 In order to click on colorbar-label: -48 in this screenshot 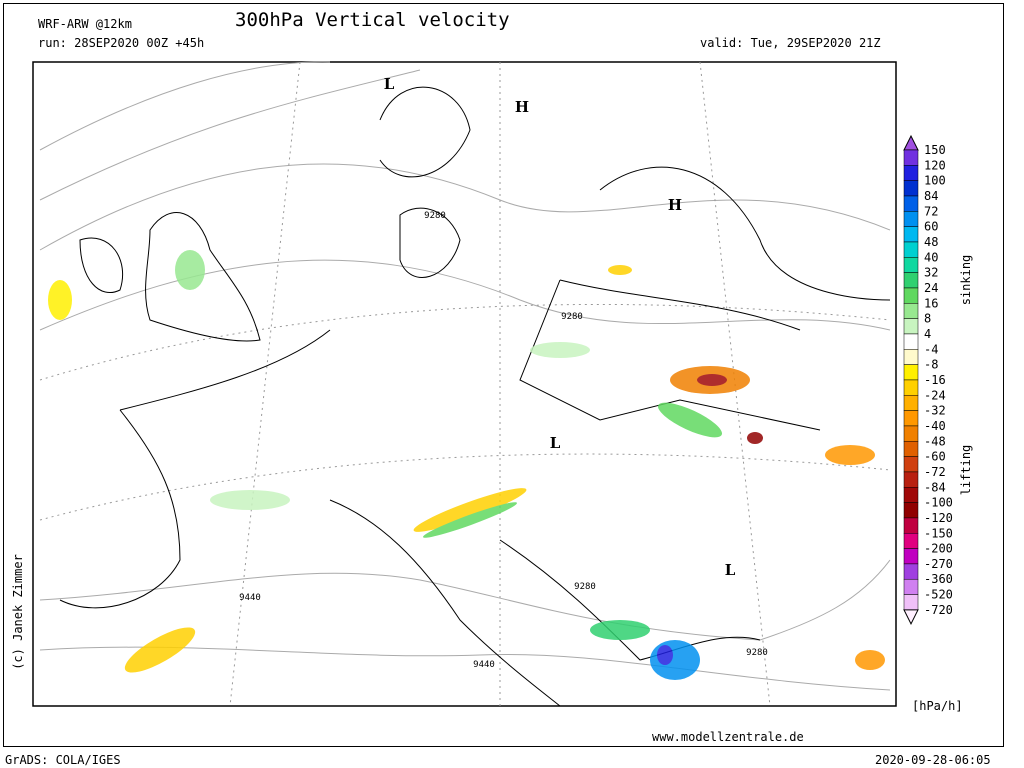, I will do `click(935, 441)`.